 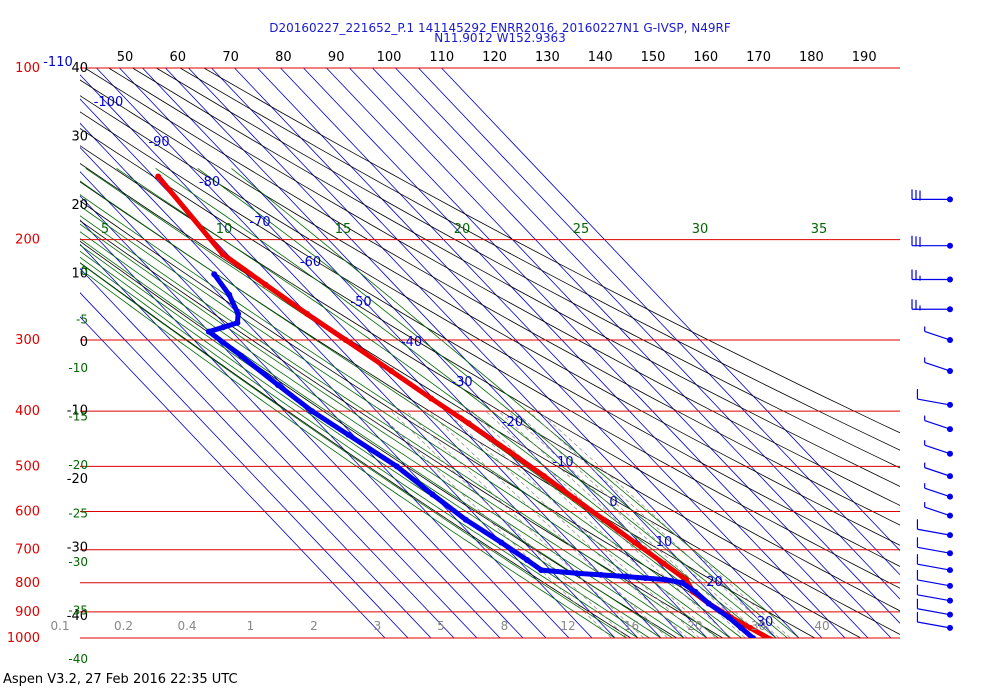 I want to click on isotherm-label: -60, so click(x=310, y=262).